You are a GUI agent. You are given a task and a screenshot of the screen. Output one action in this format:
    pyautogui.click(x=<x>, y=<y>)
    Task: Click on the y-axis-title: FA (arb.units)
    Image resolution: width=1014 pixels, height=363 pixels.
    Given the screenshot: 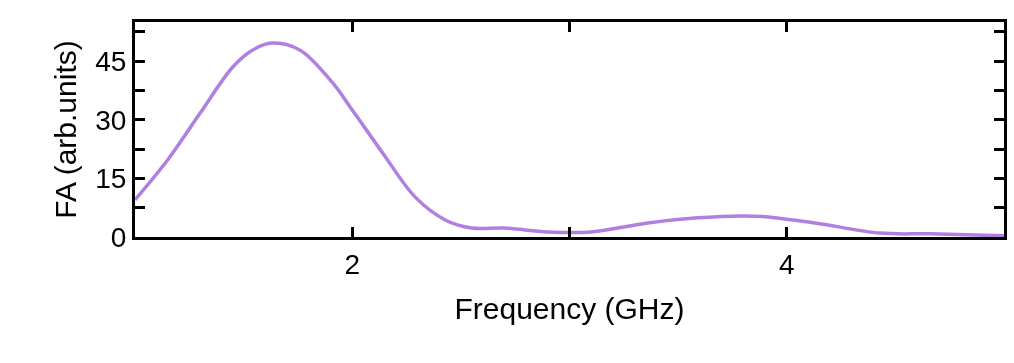 What is the action you would take?
    pyautogui.click(x=66, y=129)
    